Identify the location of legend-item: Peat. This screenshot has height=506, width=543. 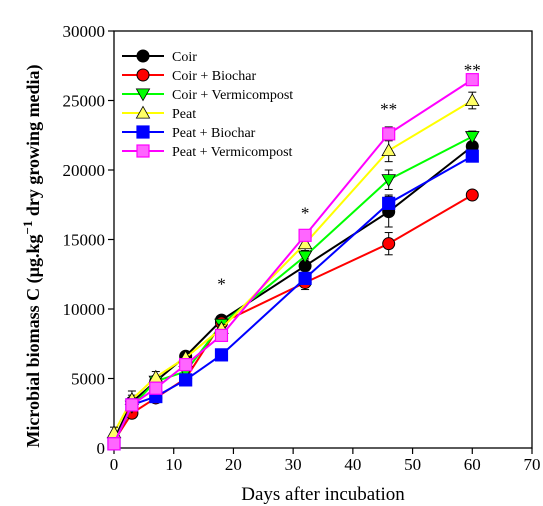
(159, 113).